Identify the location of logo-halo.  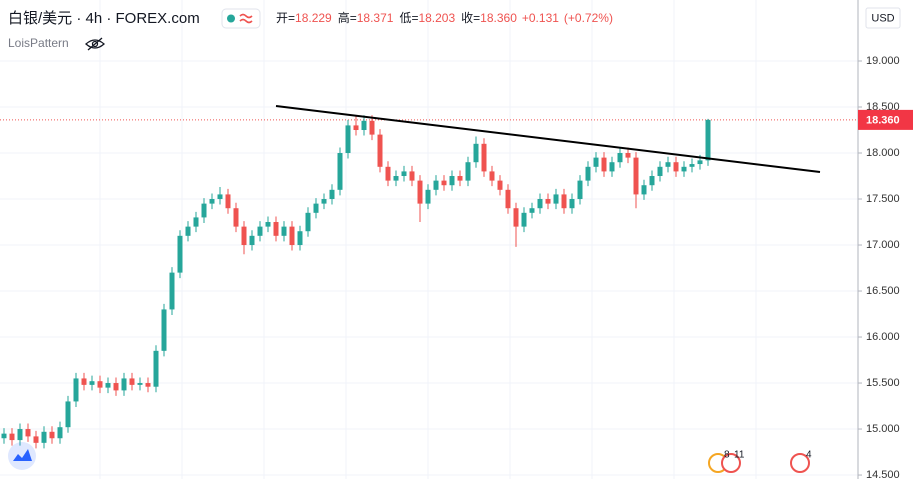
(22, 456).